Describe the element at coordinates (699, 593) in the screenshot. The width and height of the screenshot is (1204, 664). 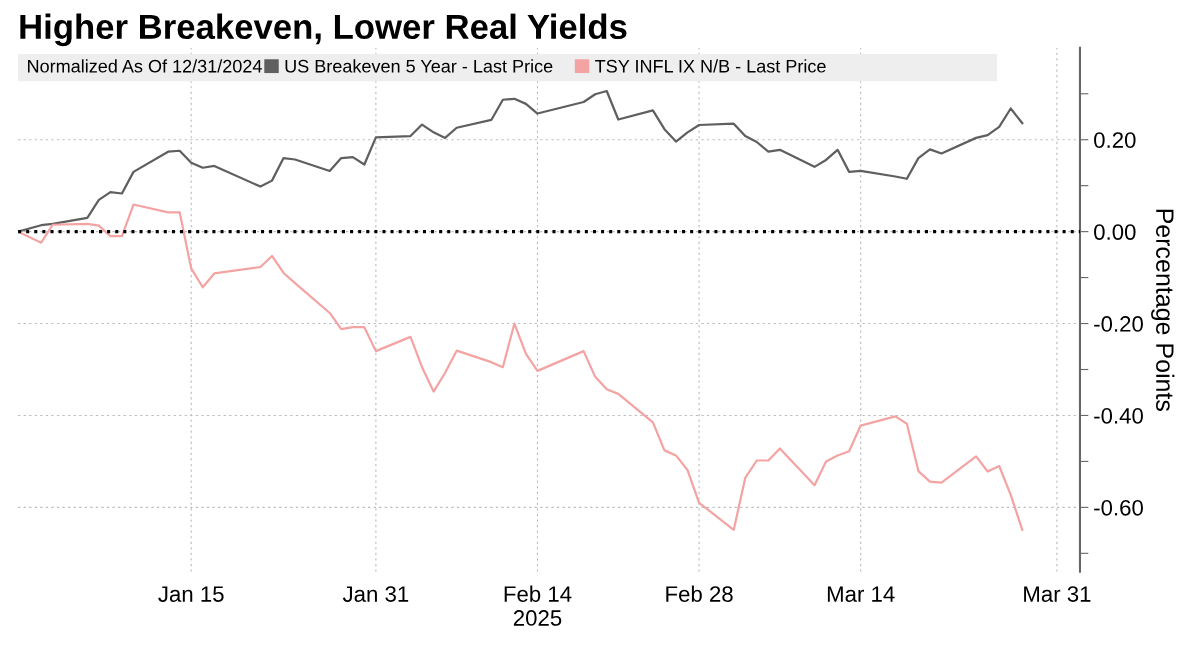
I see `x-tick-label: Feb 28` at that location.